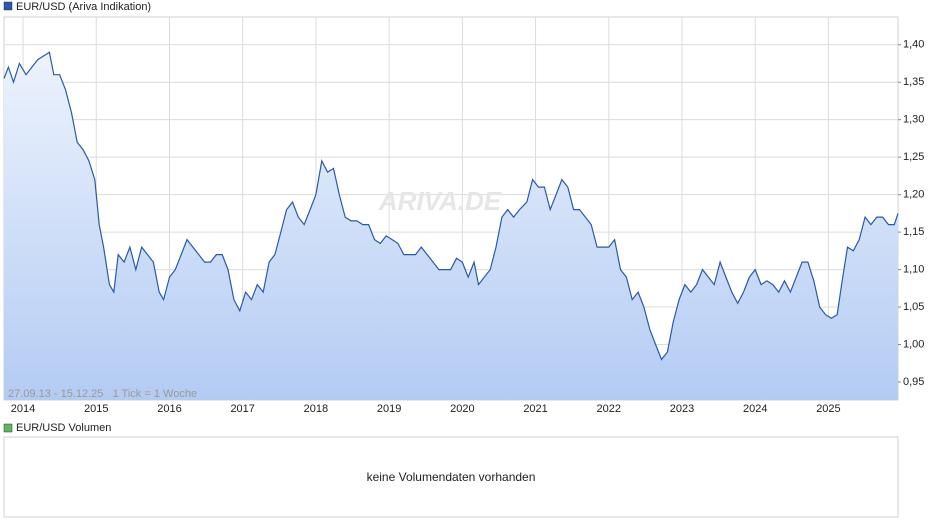  Describe the element at coordinates (913, 195) in the screenshot. I see `y-tick-label: 1,20` at that location.